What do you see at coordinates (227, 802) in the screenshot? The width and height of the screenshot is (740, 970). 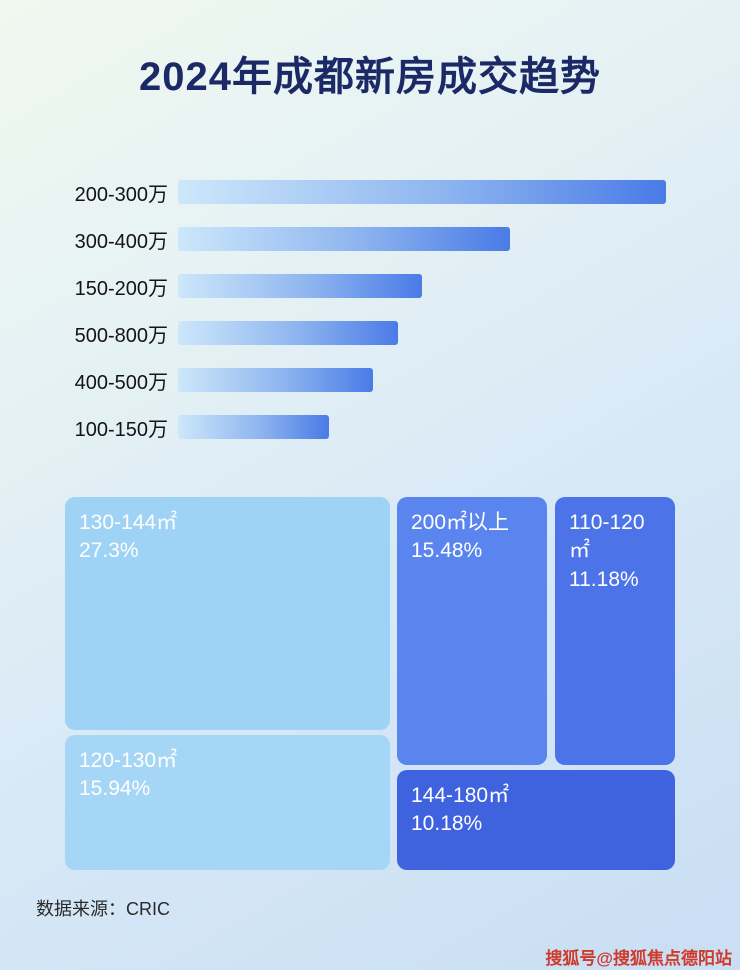 I see `treemap-block: 120-130㎡ 15.94%` at bounding box center [227, 802].